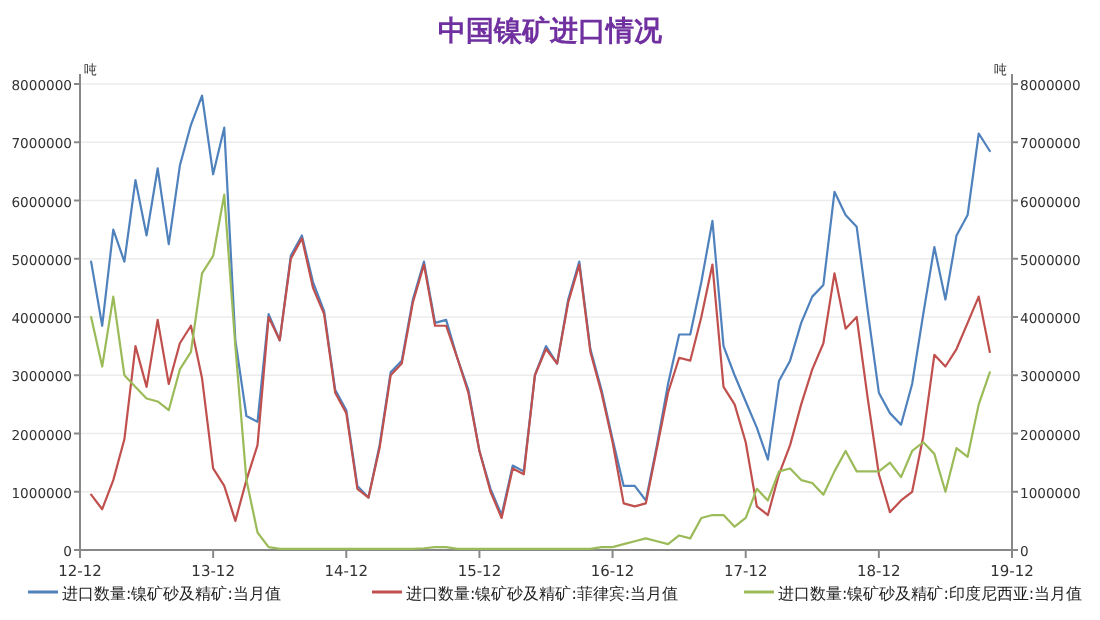 This screenshot has height=620, width=1100. What do you see at coordinates (930, 594) in the screenshot?
I see `legend-label: 进口数量:镍矿砂及精矿:印度尼西亚:当月值` at bounding box center [930, 594].